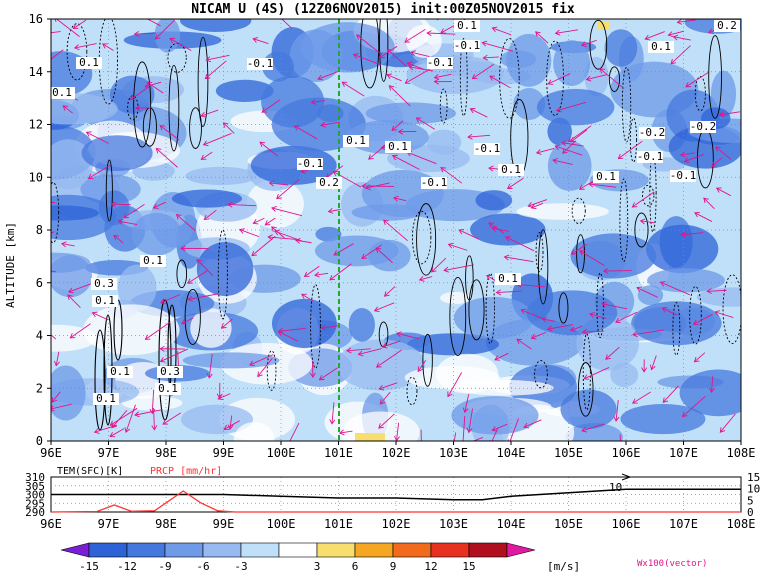 The width and height of the screenshot is (767, 575). Describe the element at coordinates (89, 566) in the screenshot. I see `colorbar-tick-label: -15` at that location.